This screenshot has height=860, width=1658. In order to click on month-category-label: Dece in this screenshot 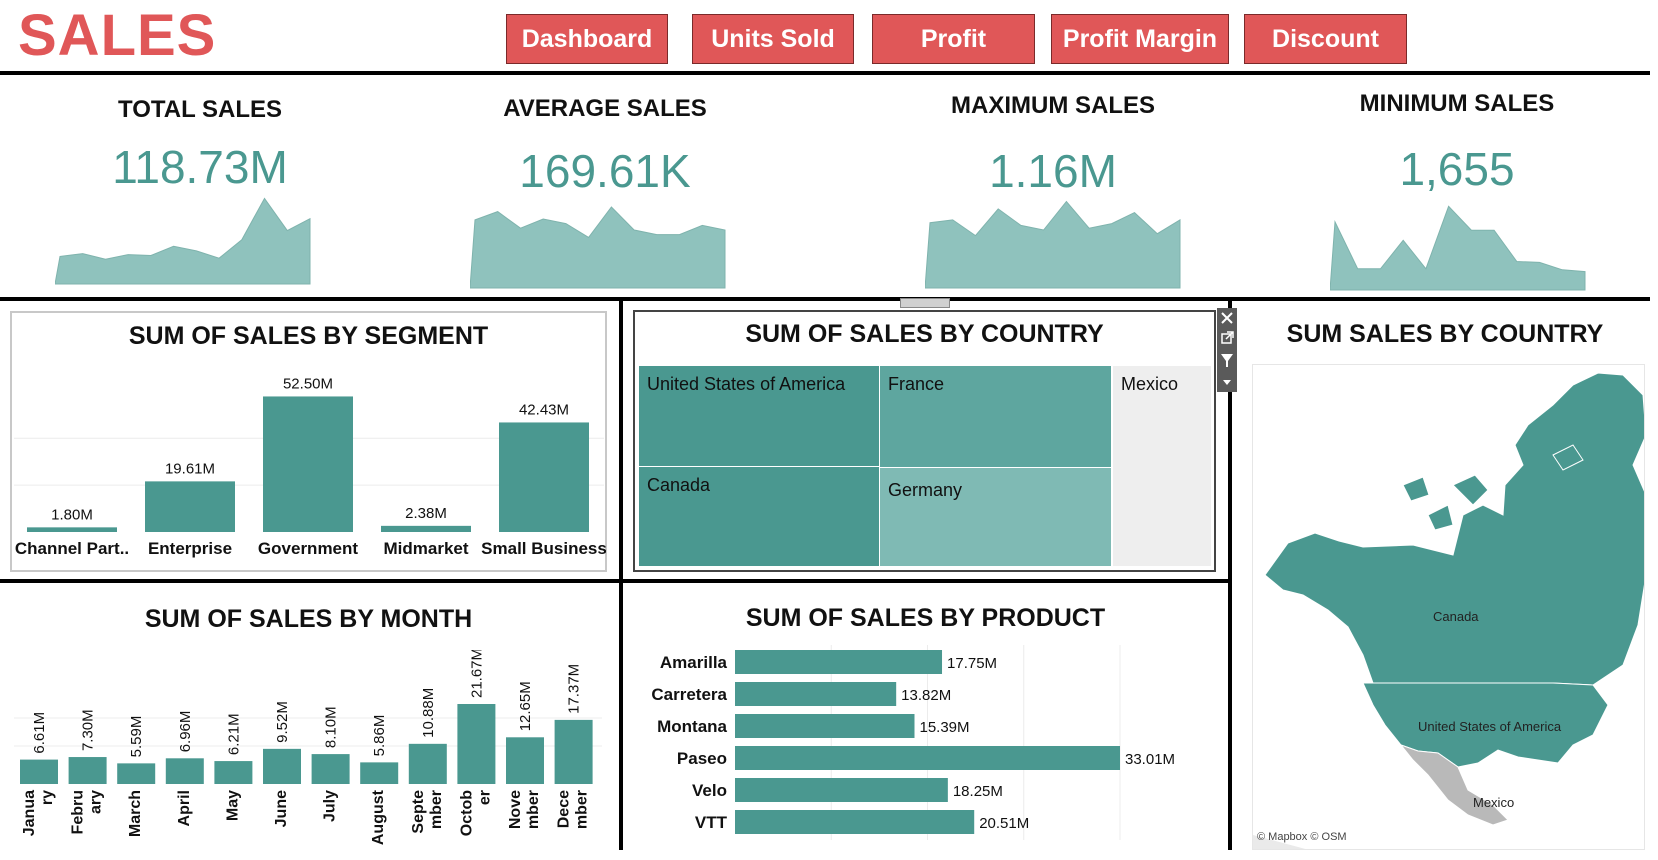, I will do `click(564, 809)`.